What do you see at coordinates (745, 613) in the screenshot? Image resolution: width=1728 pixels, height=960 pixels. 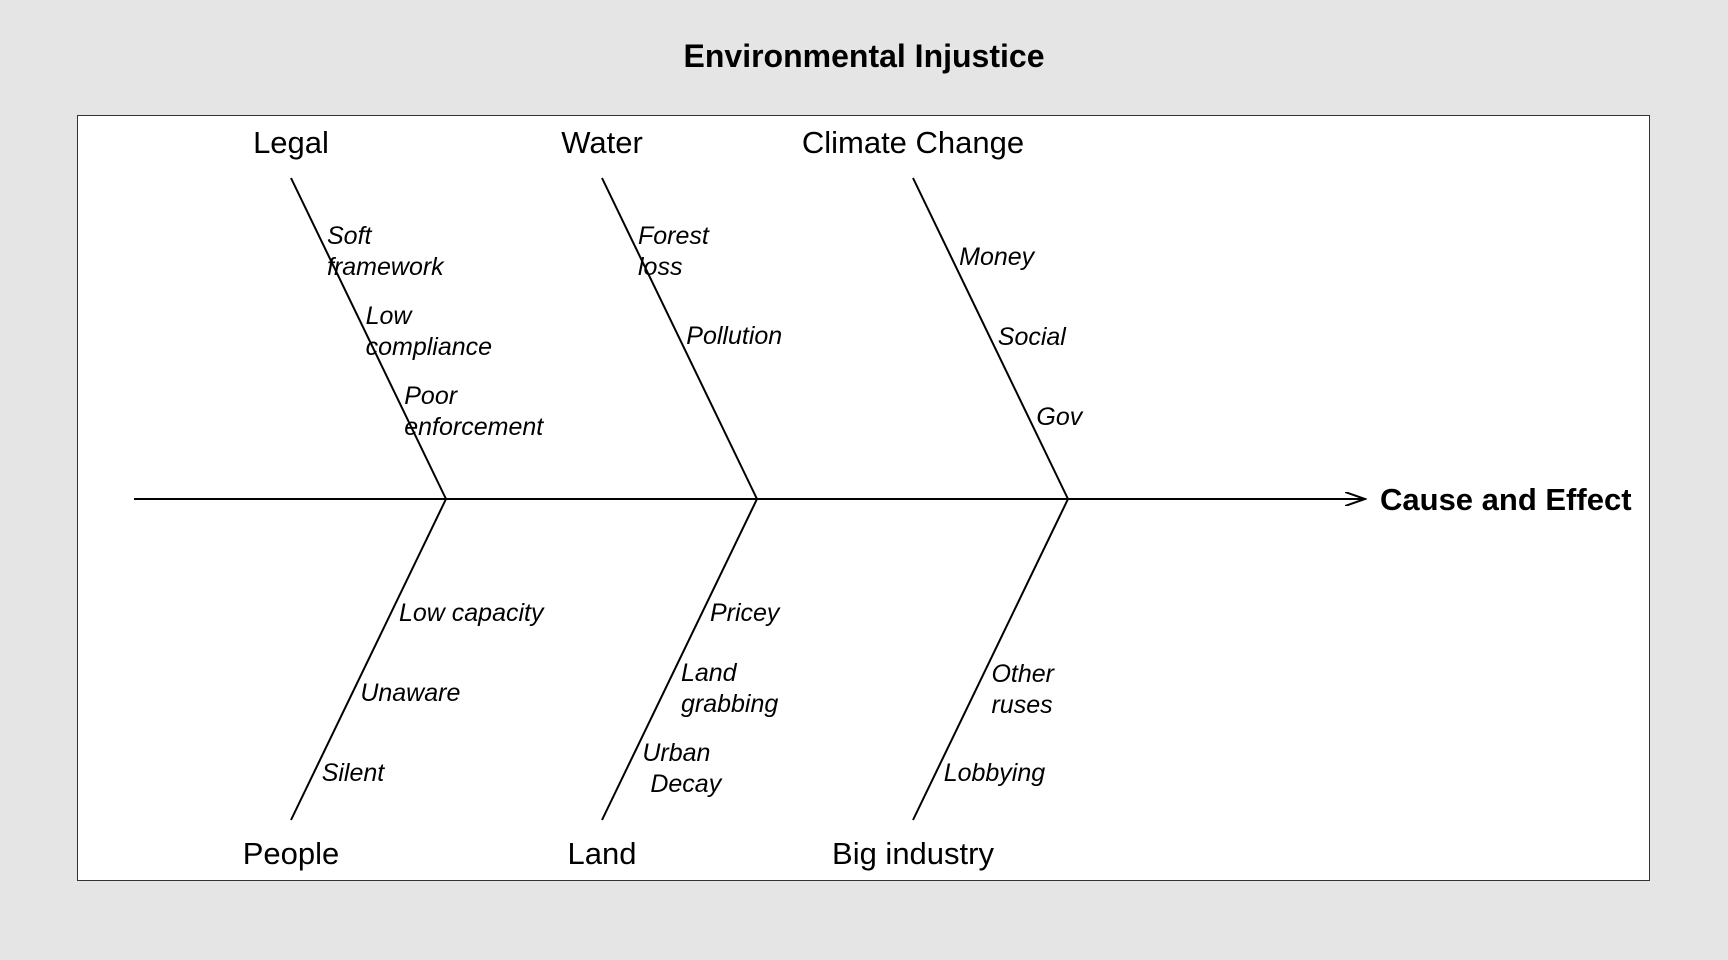 I see `cause-label: Pricey` at bounding box center [745, 613].